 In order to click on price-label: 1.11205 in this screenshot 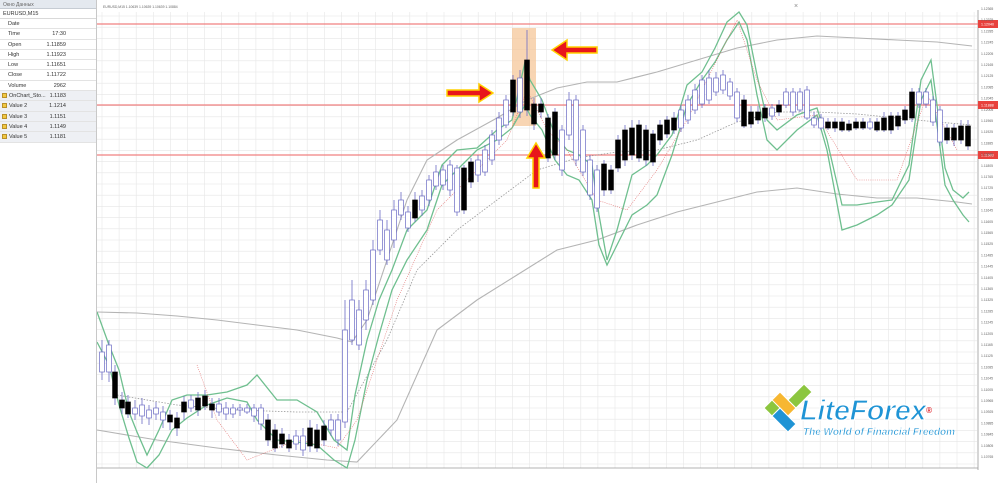, I will do `click(987, 334)`.